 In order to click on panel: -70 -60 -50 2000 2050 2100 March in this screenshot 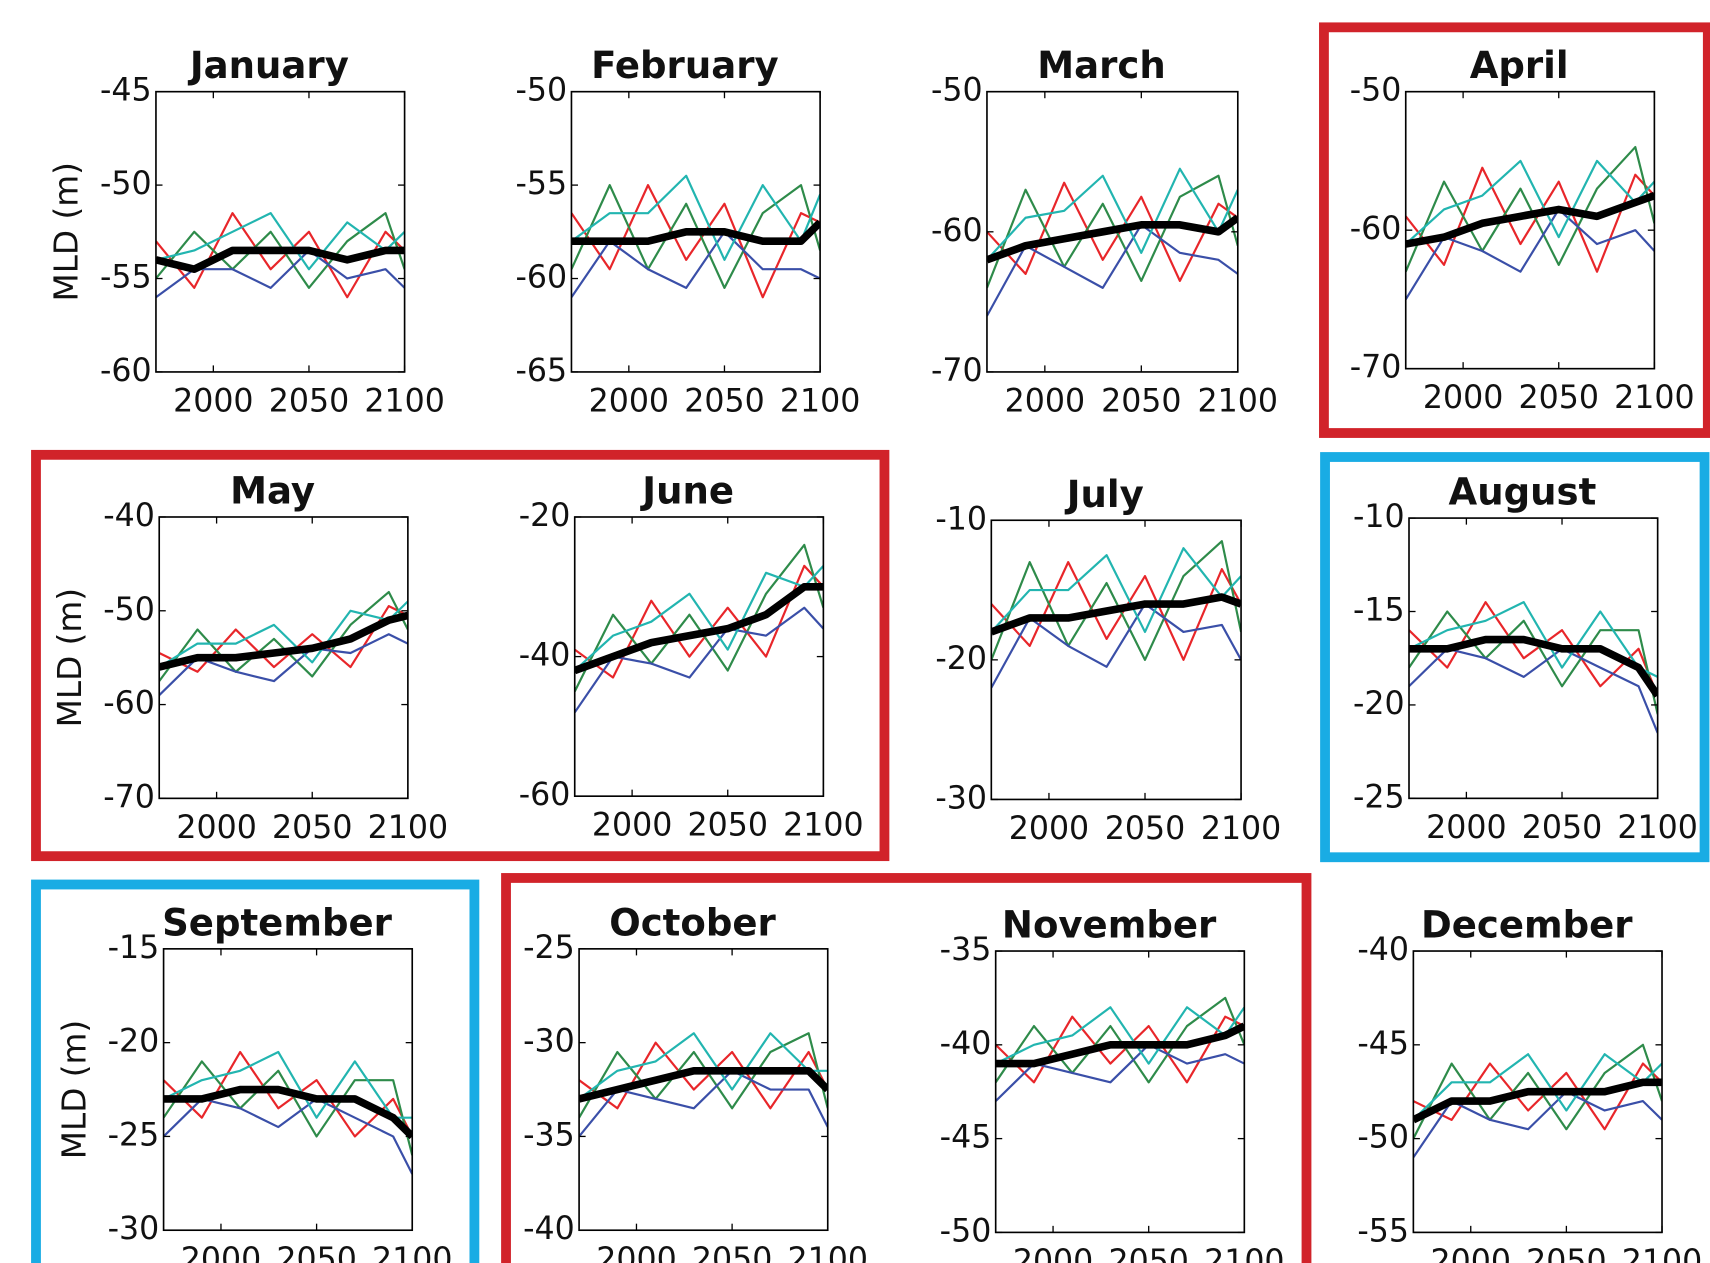, I will do `click(1104, 231)`.